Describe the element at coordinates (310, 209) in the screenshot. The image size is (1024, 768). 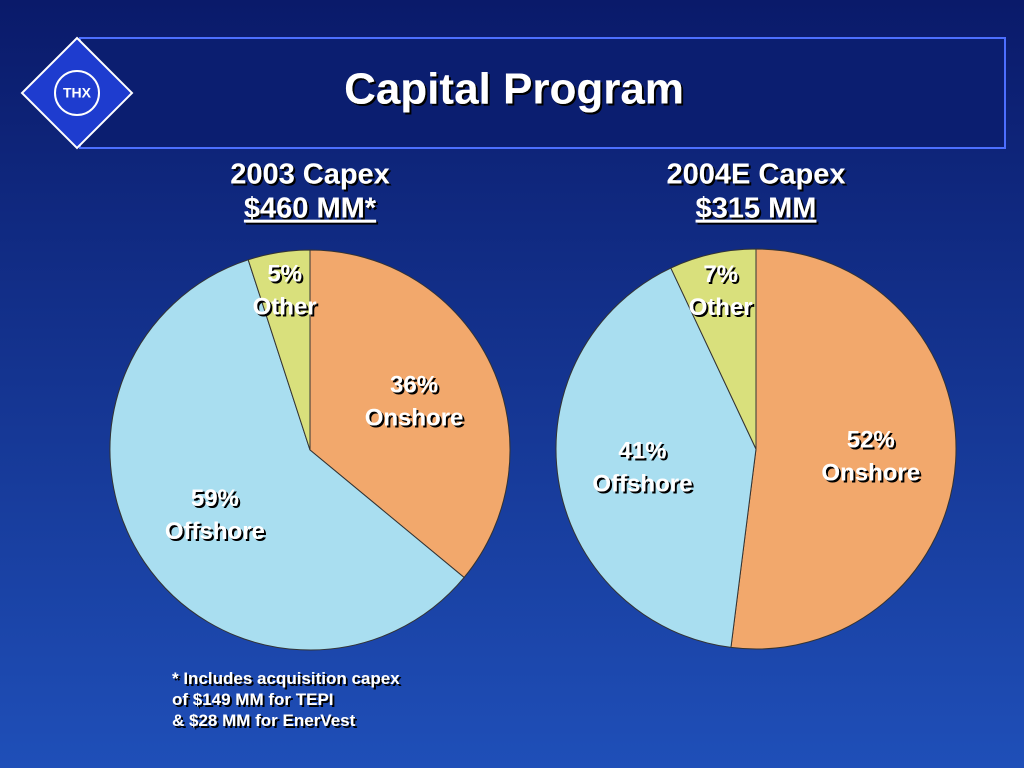
I see `chart-subtitle: $460 MM*` at that location.